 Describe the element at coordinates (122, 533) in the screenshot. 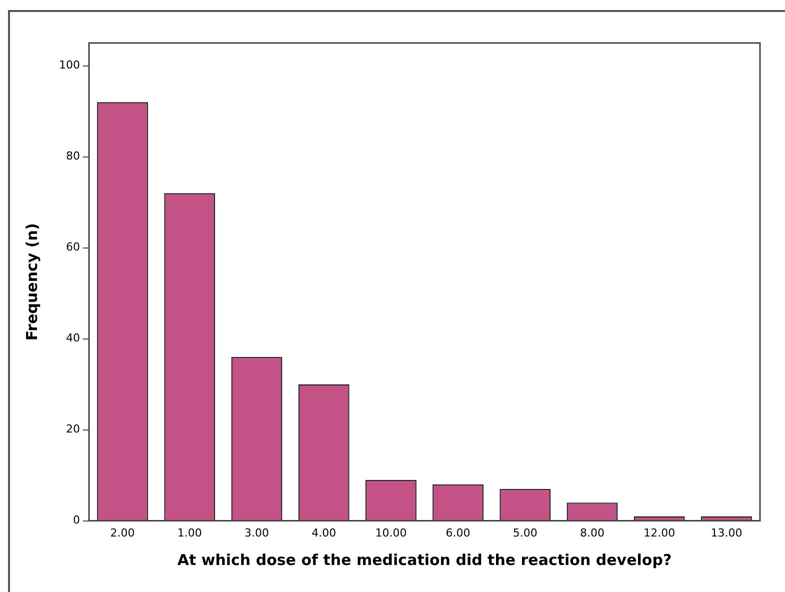

I see `x-tick-label: 2.00` at that location.